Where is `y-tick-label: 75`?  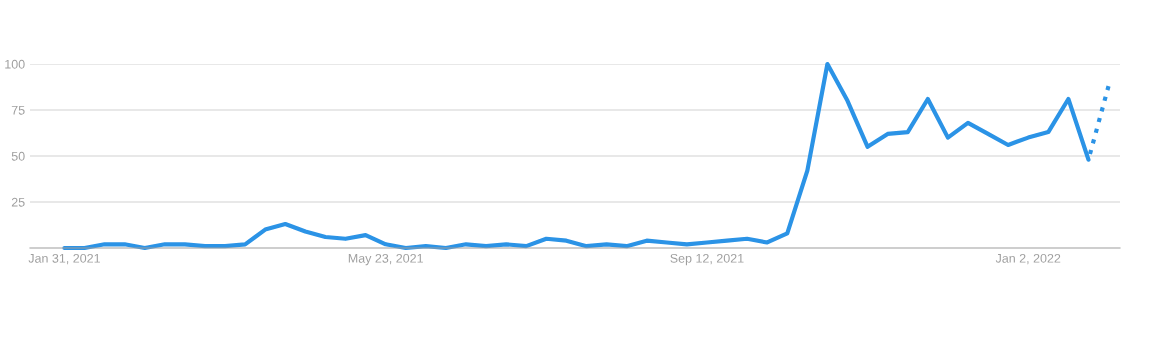 y-tick-label: 75 is located at coordinates (18, 110).